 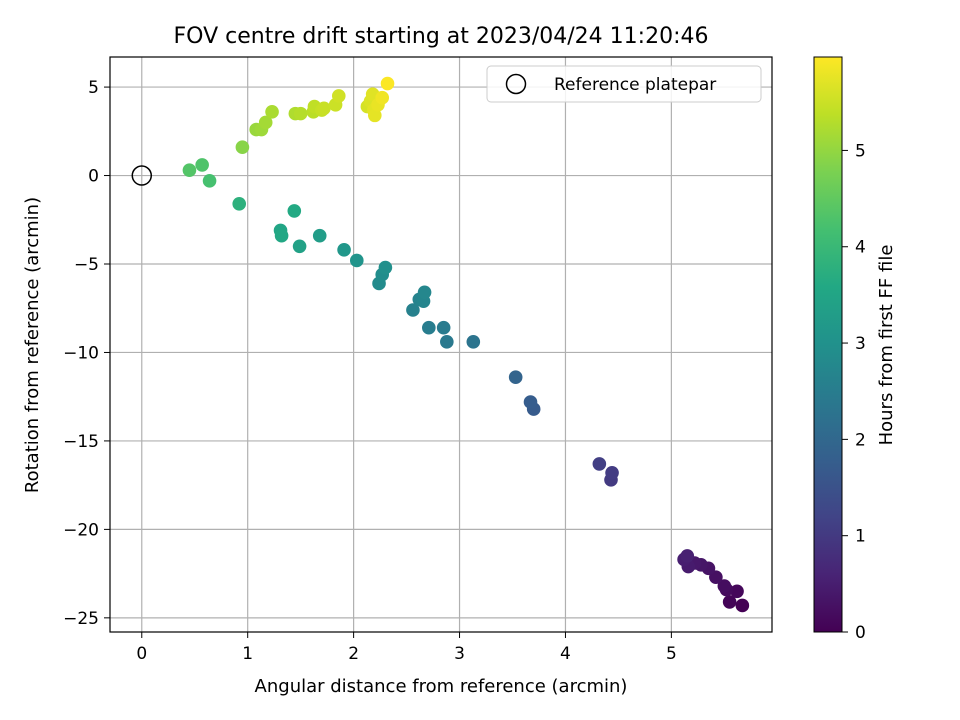 What do you see at coordinates (565, 654) in the screenshot?
I see `x-tick-label: 4` at bounding box center [565, 654].